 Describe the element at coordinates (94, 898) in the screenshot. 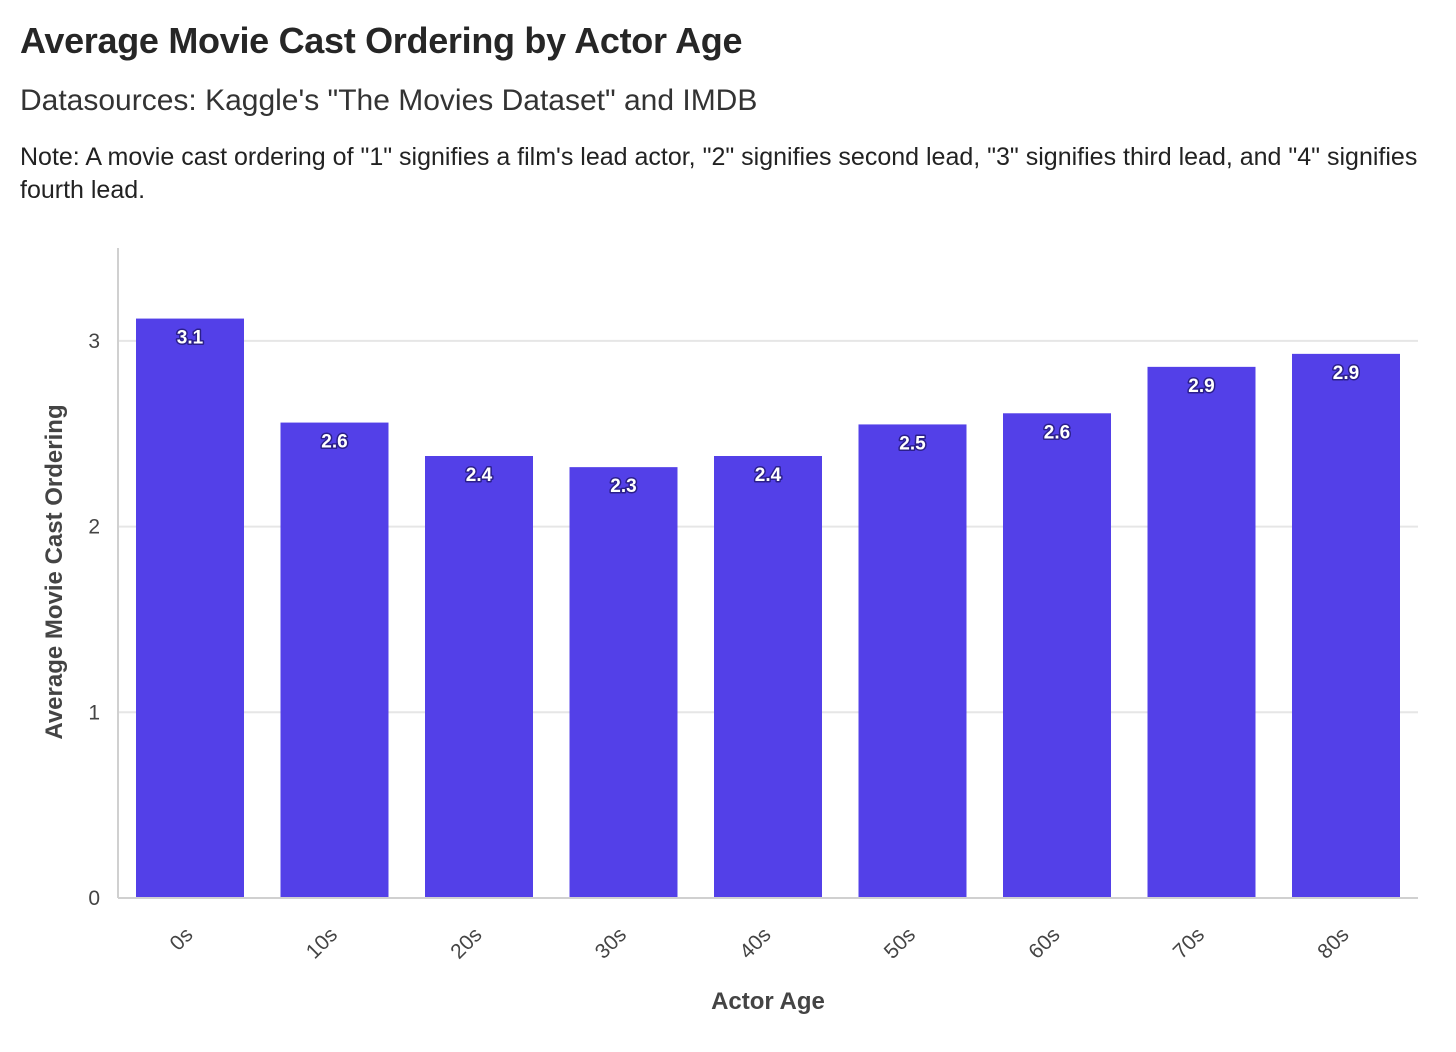

I see `y-tick-label: 0` at that location.